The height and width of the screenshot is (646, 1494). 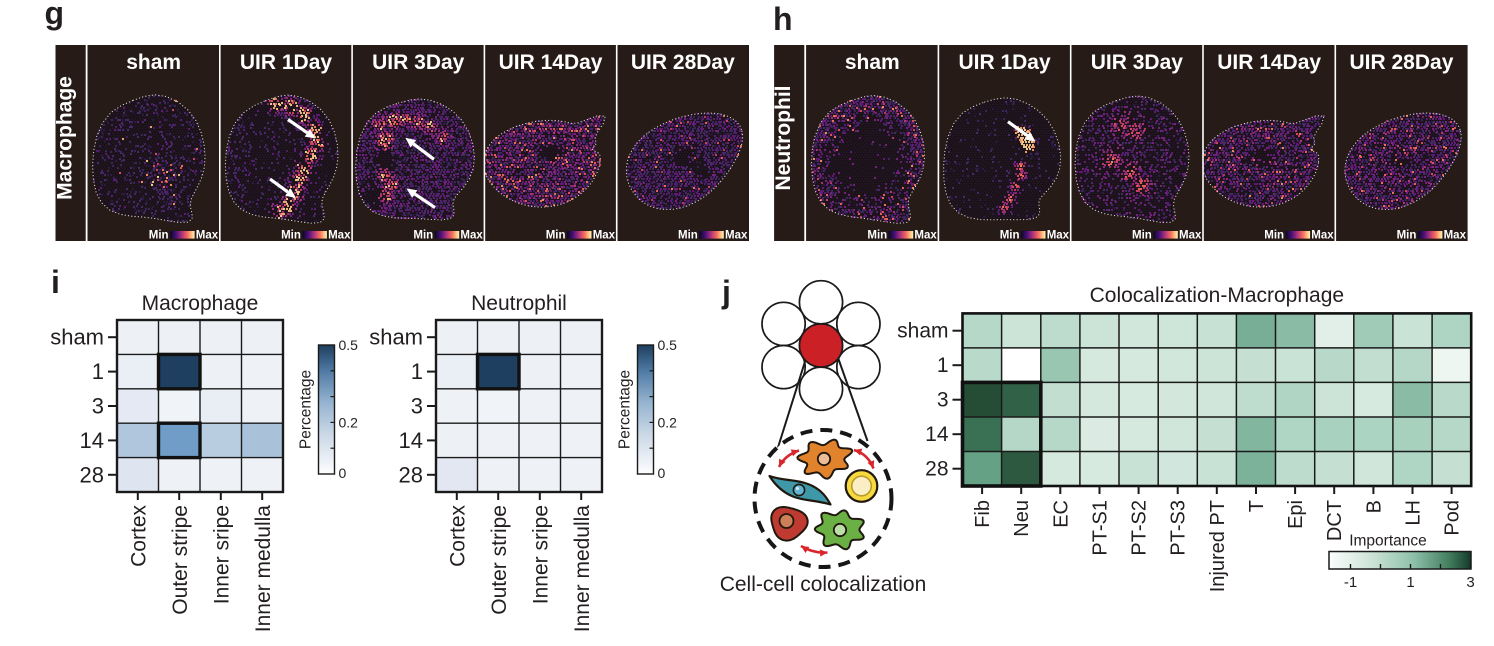 I want to click on svg-text: Injured PT, so click(x=1218, y=546).